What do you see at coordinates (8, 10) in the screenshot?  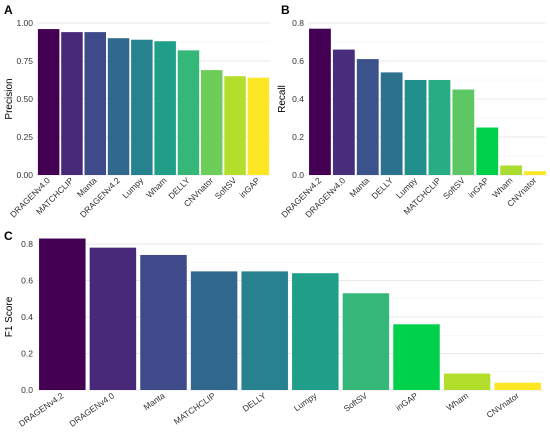 I see `panel-label: A` at bounding box center [8, 10].